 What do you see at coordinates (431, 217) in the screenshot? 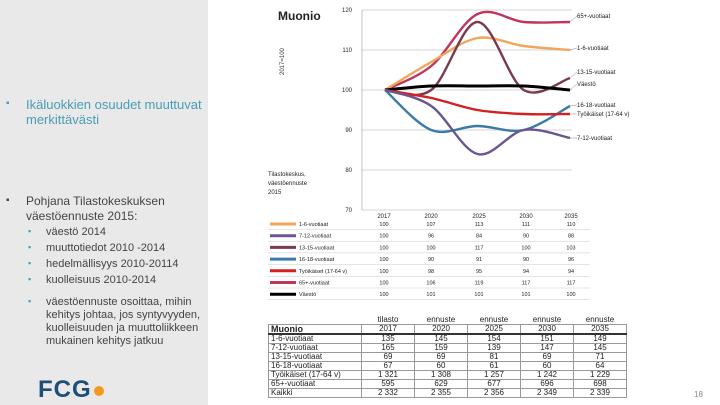
I see `index-col-header: 2020` at bounding box center [431, 217].